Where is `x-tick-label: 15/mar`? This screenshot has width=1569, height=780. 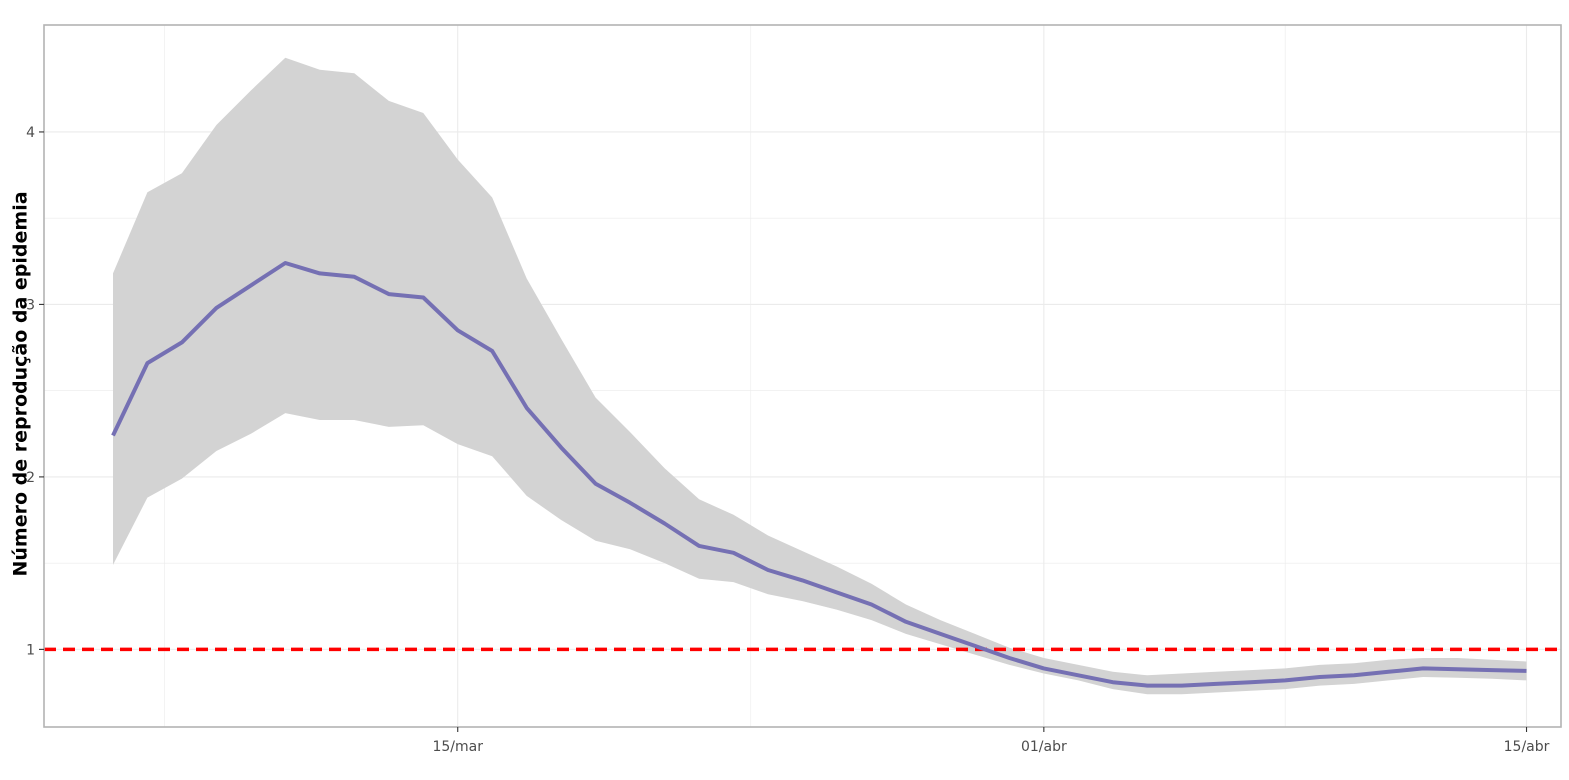
x-tick-label: 15/mar is located at coordinates (457, 747).